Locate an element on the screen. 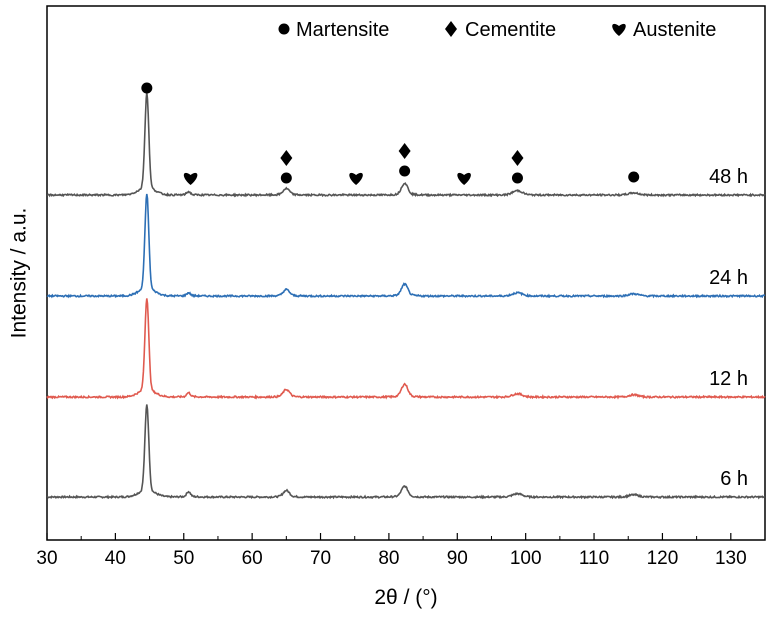  x-tick-label: 110 is located at coordinates (594, 558).